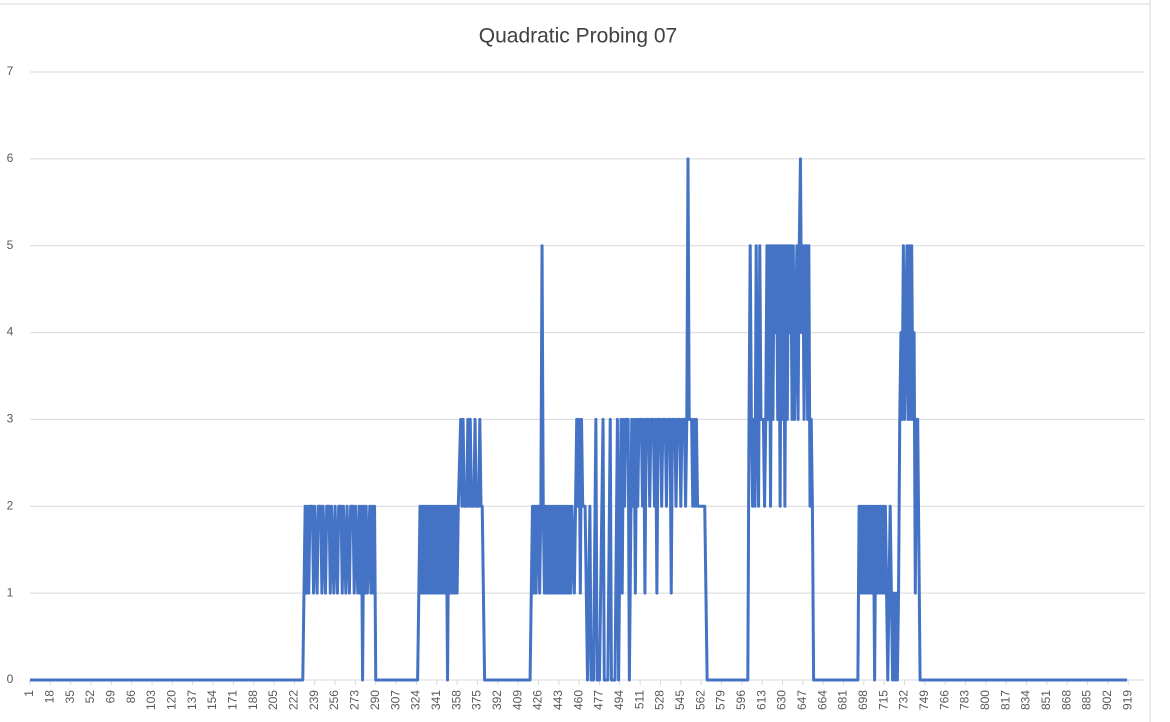 This screenshot has width=1170, height=722. What do you see at coordinates (70, 697) in the screenshot?
I see `x-tick-label: 35` at bounding box center [70, 697].